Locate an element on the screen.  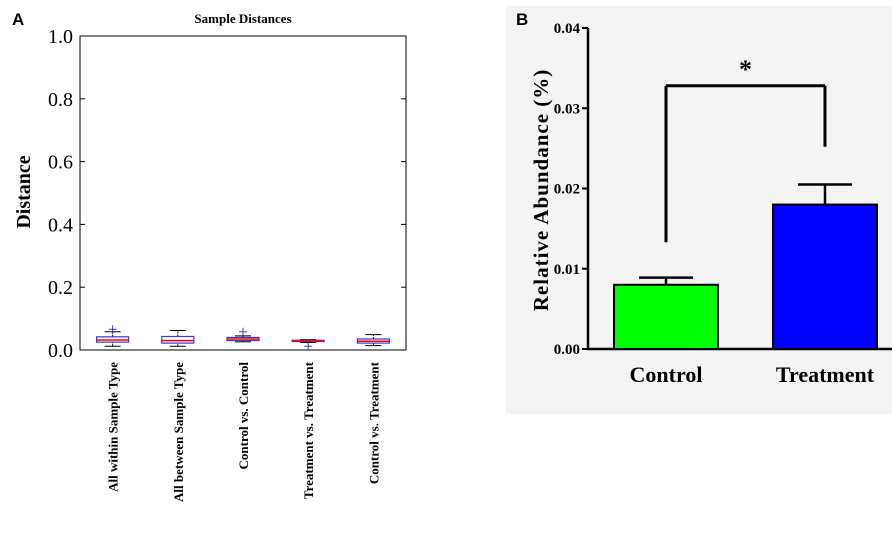
y-tick-label: 0.6 is located at coordinates (60, 163).